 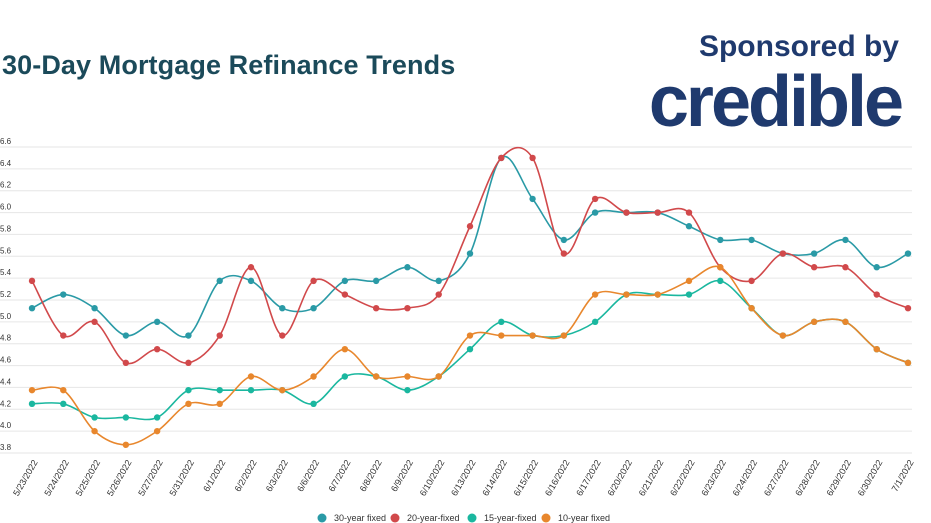 I want to click on x-tick-label: 6/22/2022, so click(x=682, y=478).